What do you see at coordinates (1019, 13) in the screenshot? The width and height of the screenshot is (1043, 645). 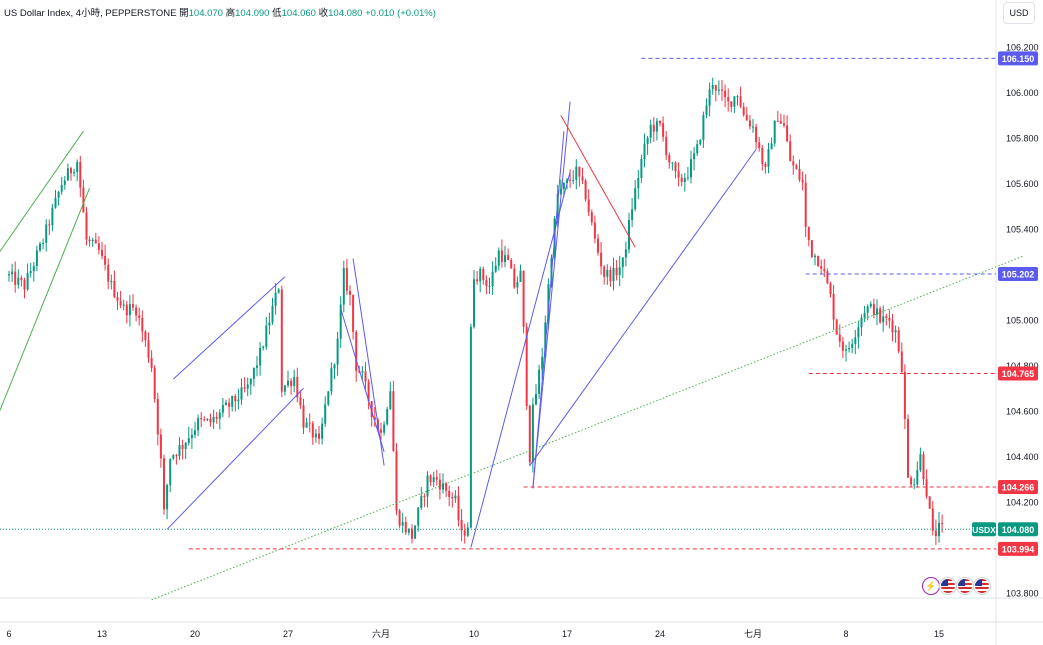 I see `currency-button: USD` at bounding box center [1019, 13].